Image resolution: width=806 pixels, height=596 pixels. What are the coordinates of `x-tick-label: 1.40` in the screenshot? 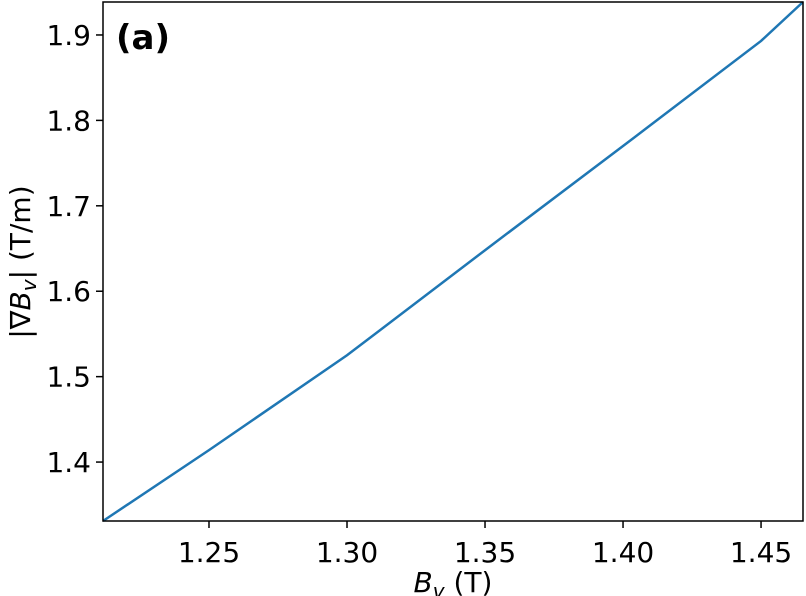 It's located at (623, 552).